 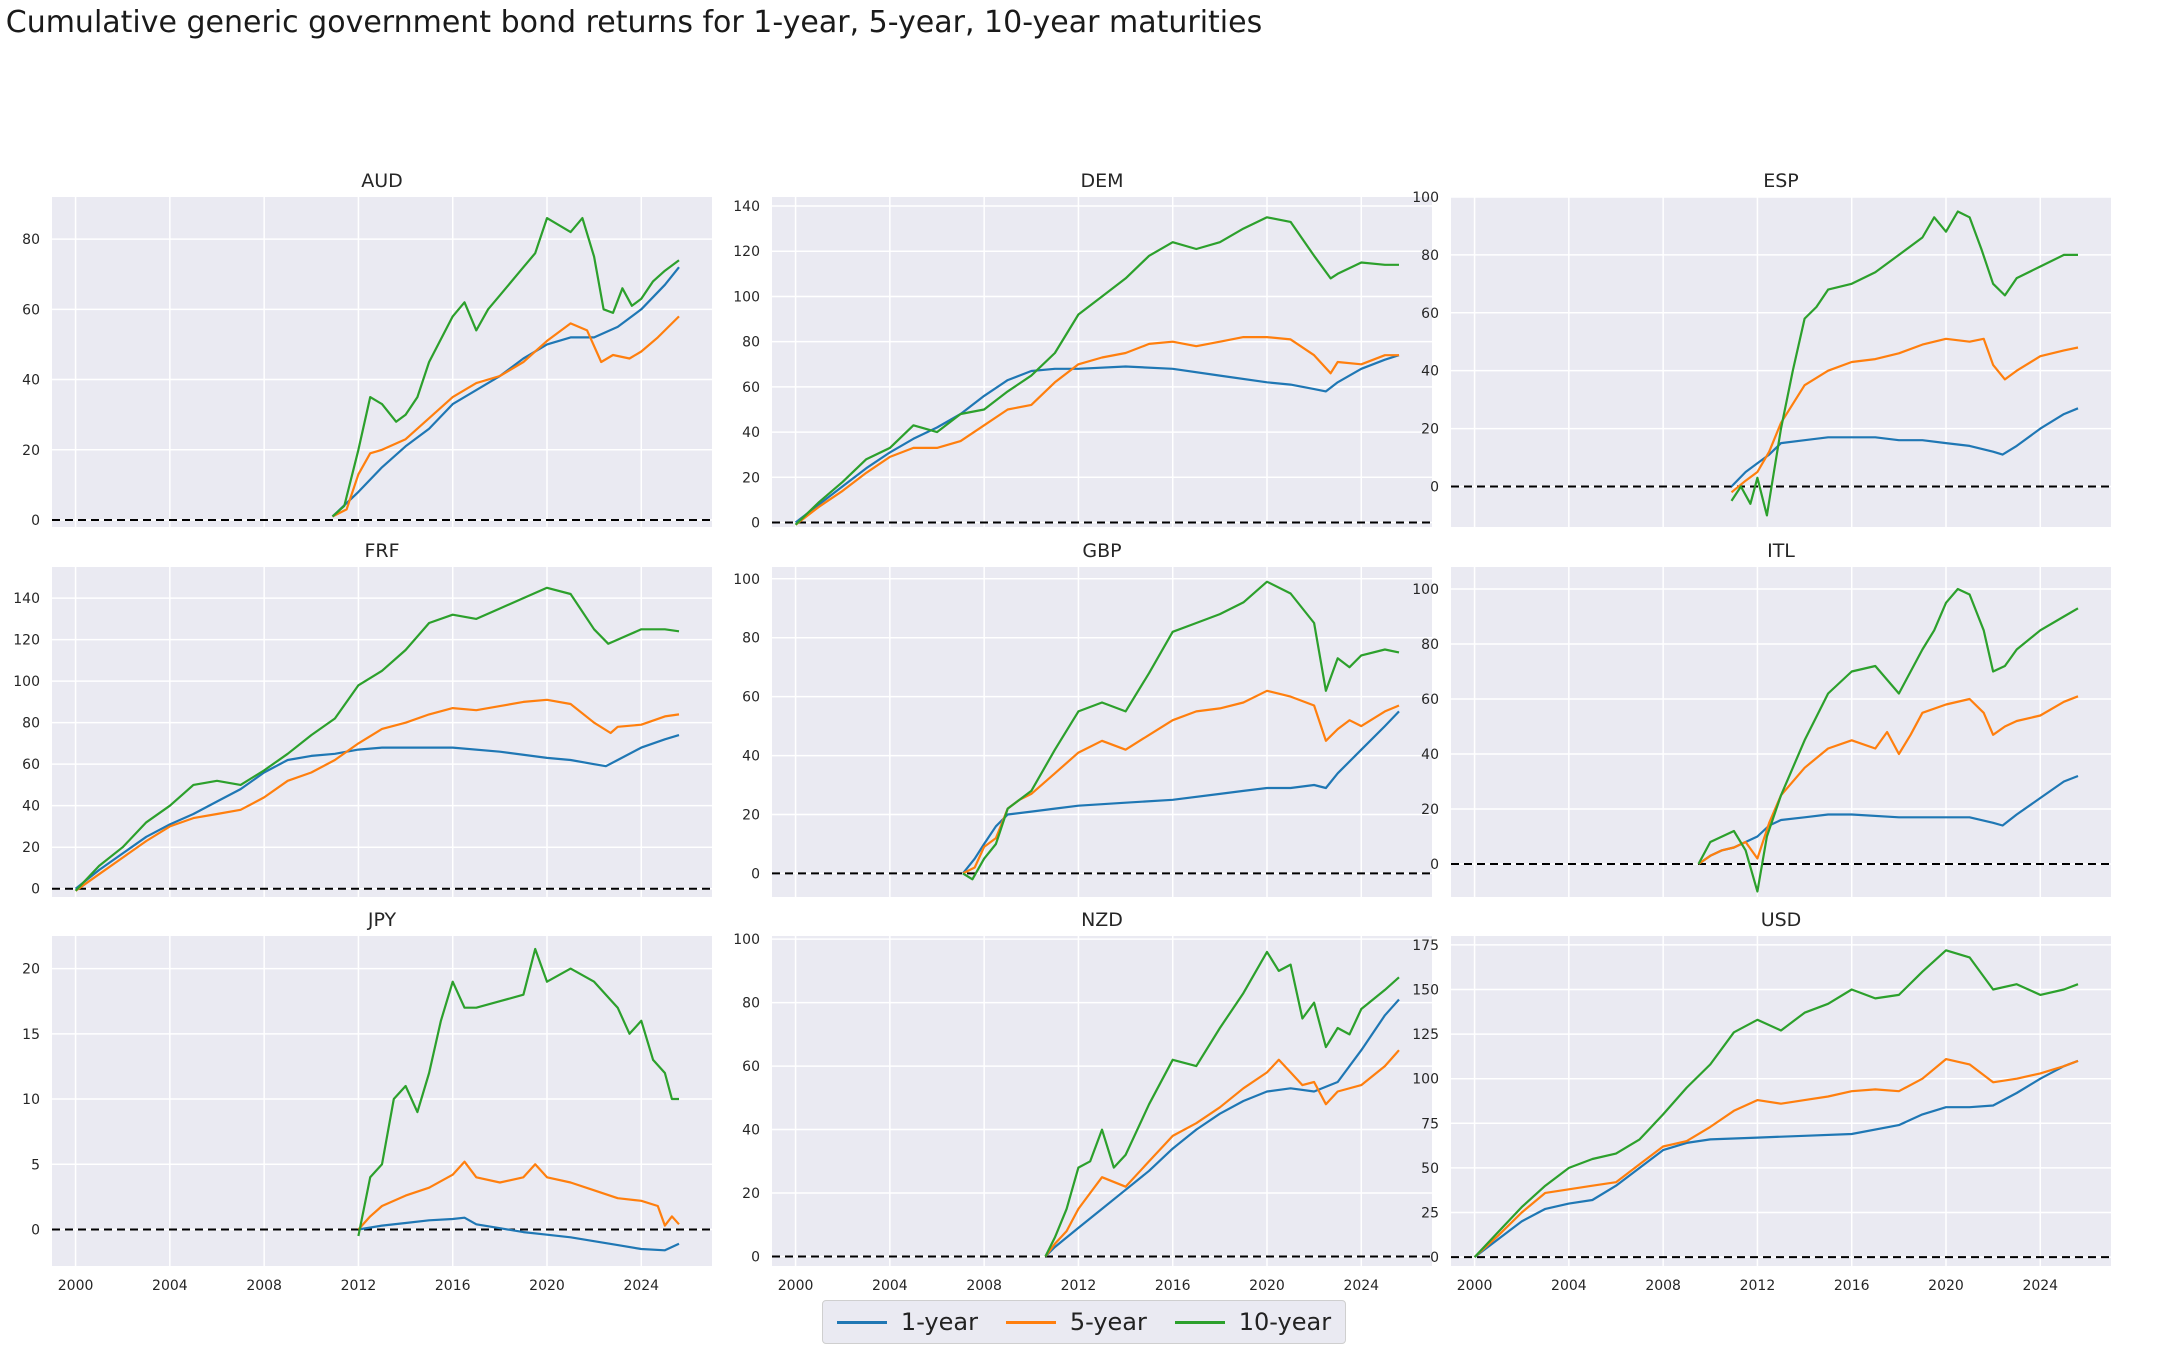 I want to click on y-tick-label: 25, so click(x=1430, y=1213).